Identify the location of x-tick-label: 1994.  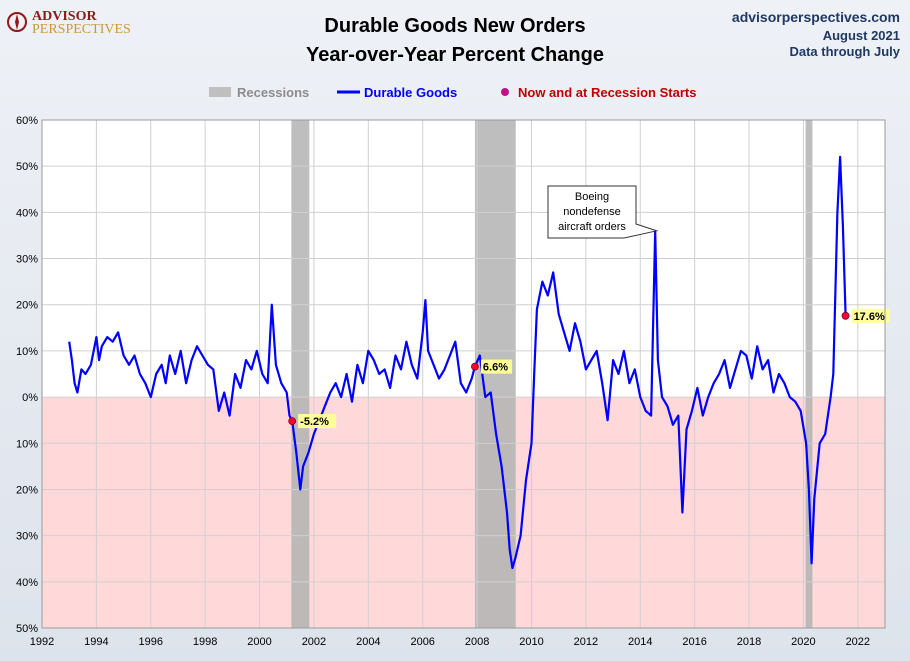
(96, 642).